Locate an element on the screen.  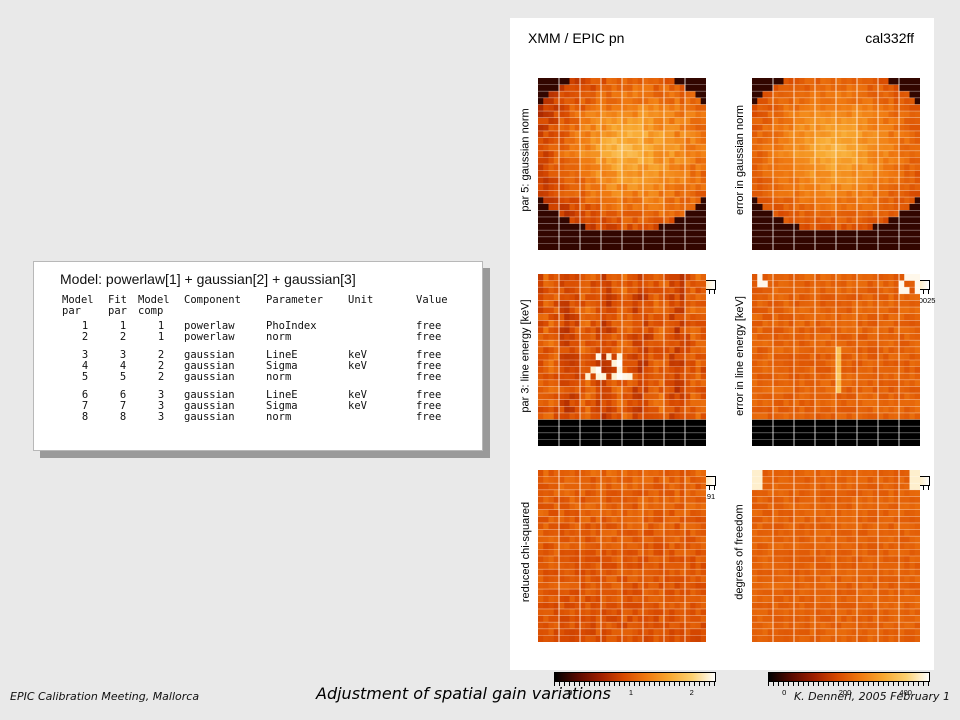
cell-model-par: 4 is located at coordinates (85, 366).